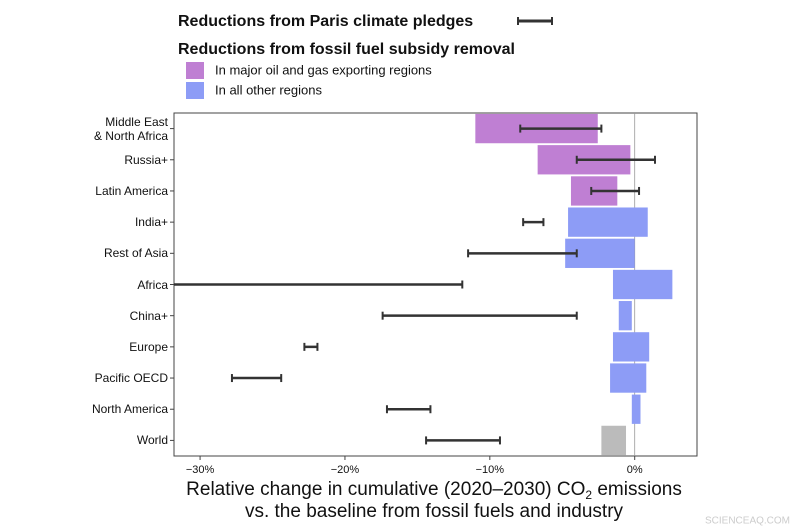 This screenshot has height=530, width=800. What do you see at coordinates (148, 346) in the screenshot?
I see `y-category-label: Europe` at bounding box center [148, 346].